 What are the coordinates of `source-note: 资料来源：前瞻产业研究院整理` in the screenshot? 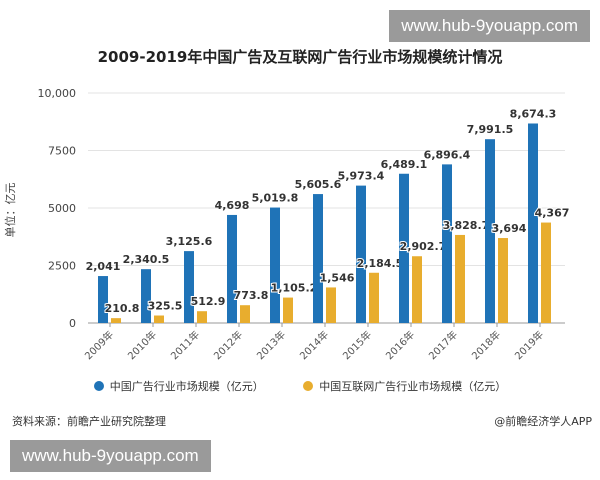 It's located at (89, 421).